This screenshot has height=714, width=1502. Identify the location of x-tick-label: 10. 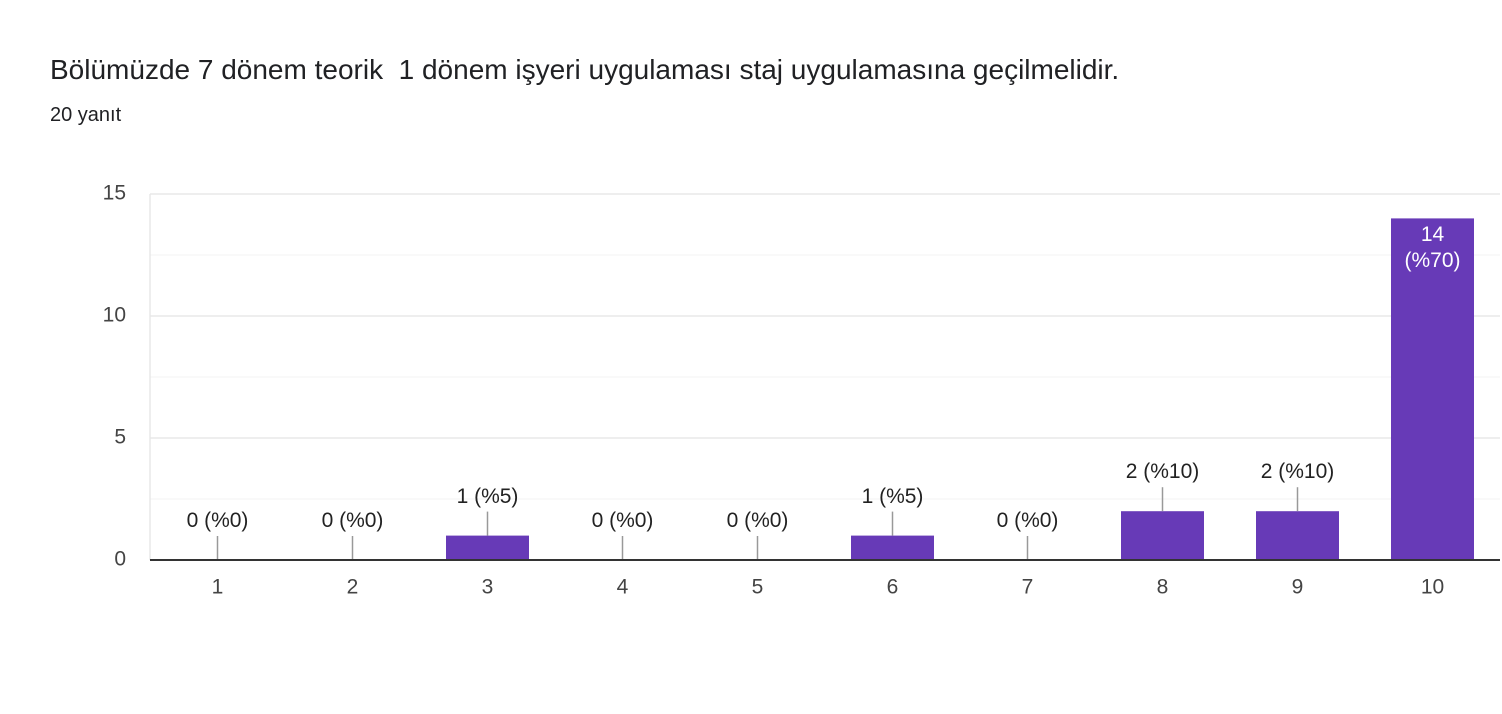
(1432, 587).